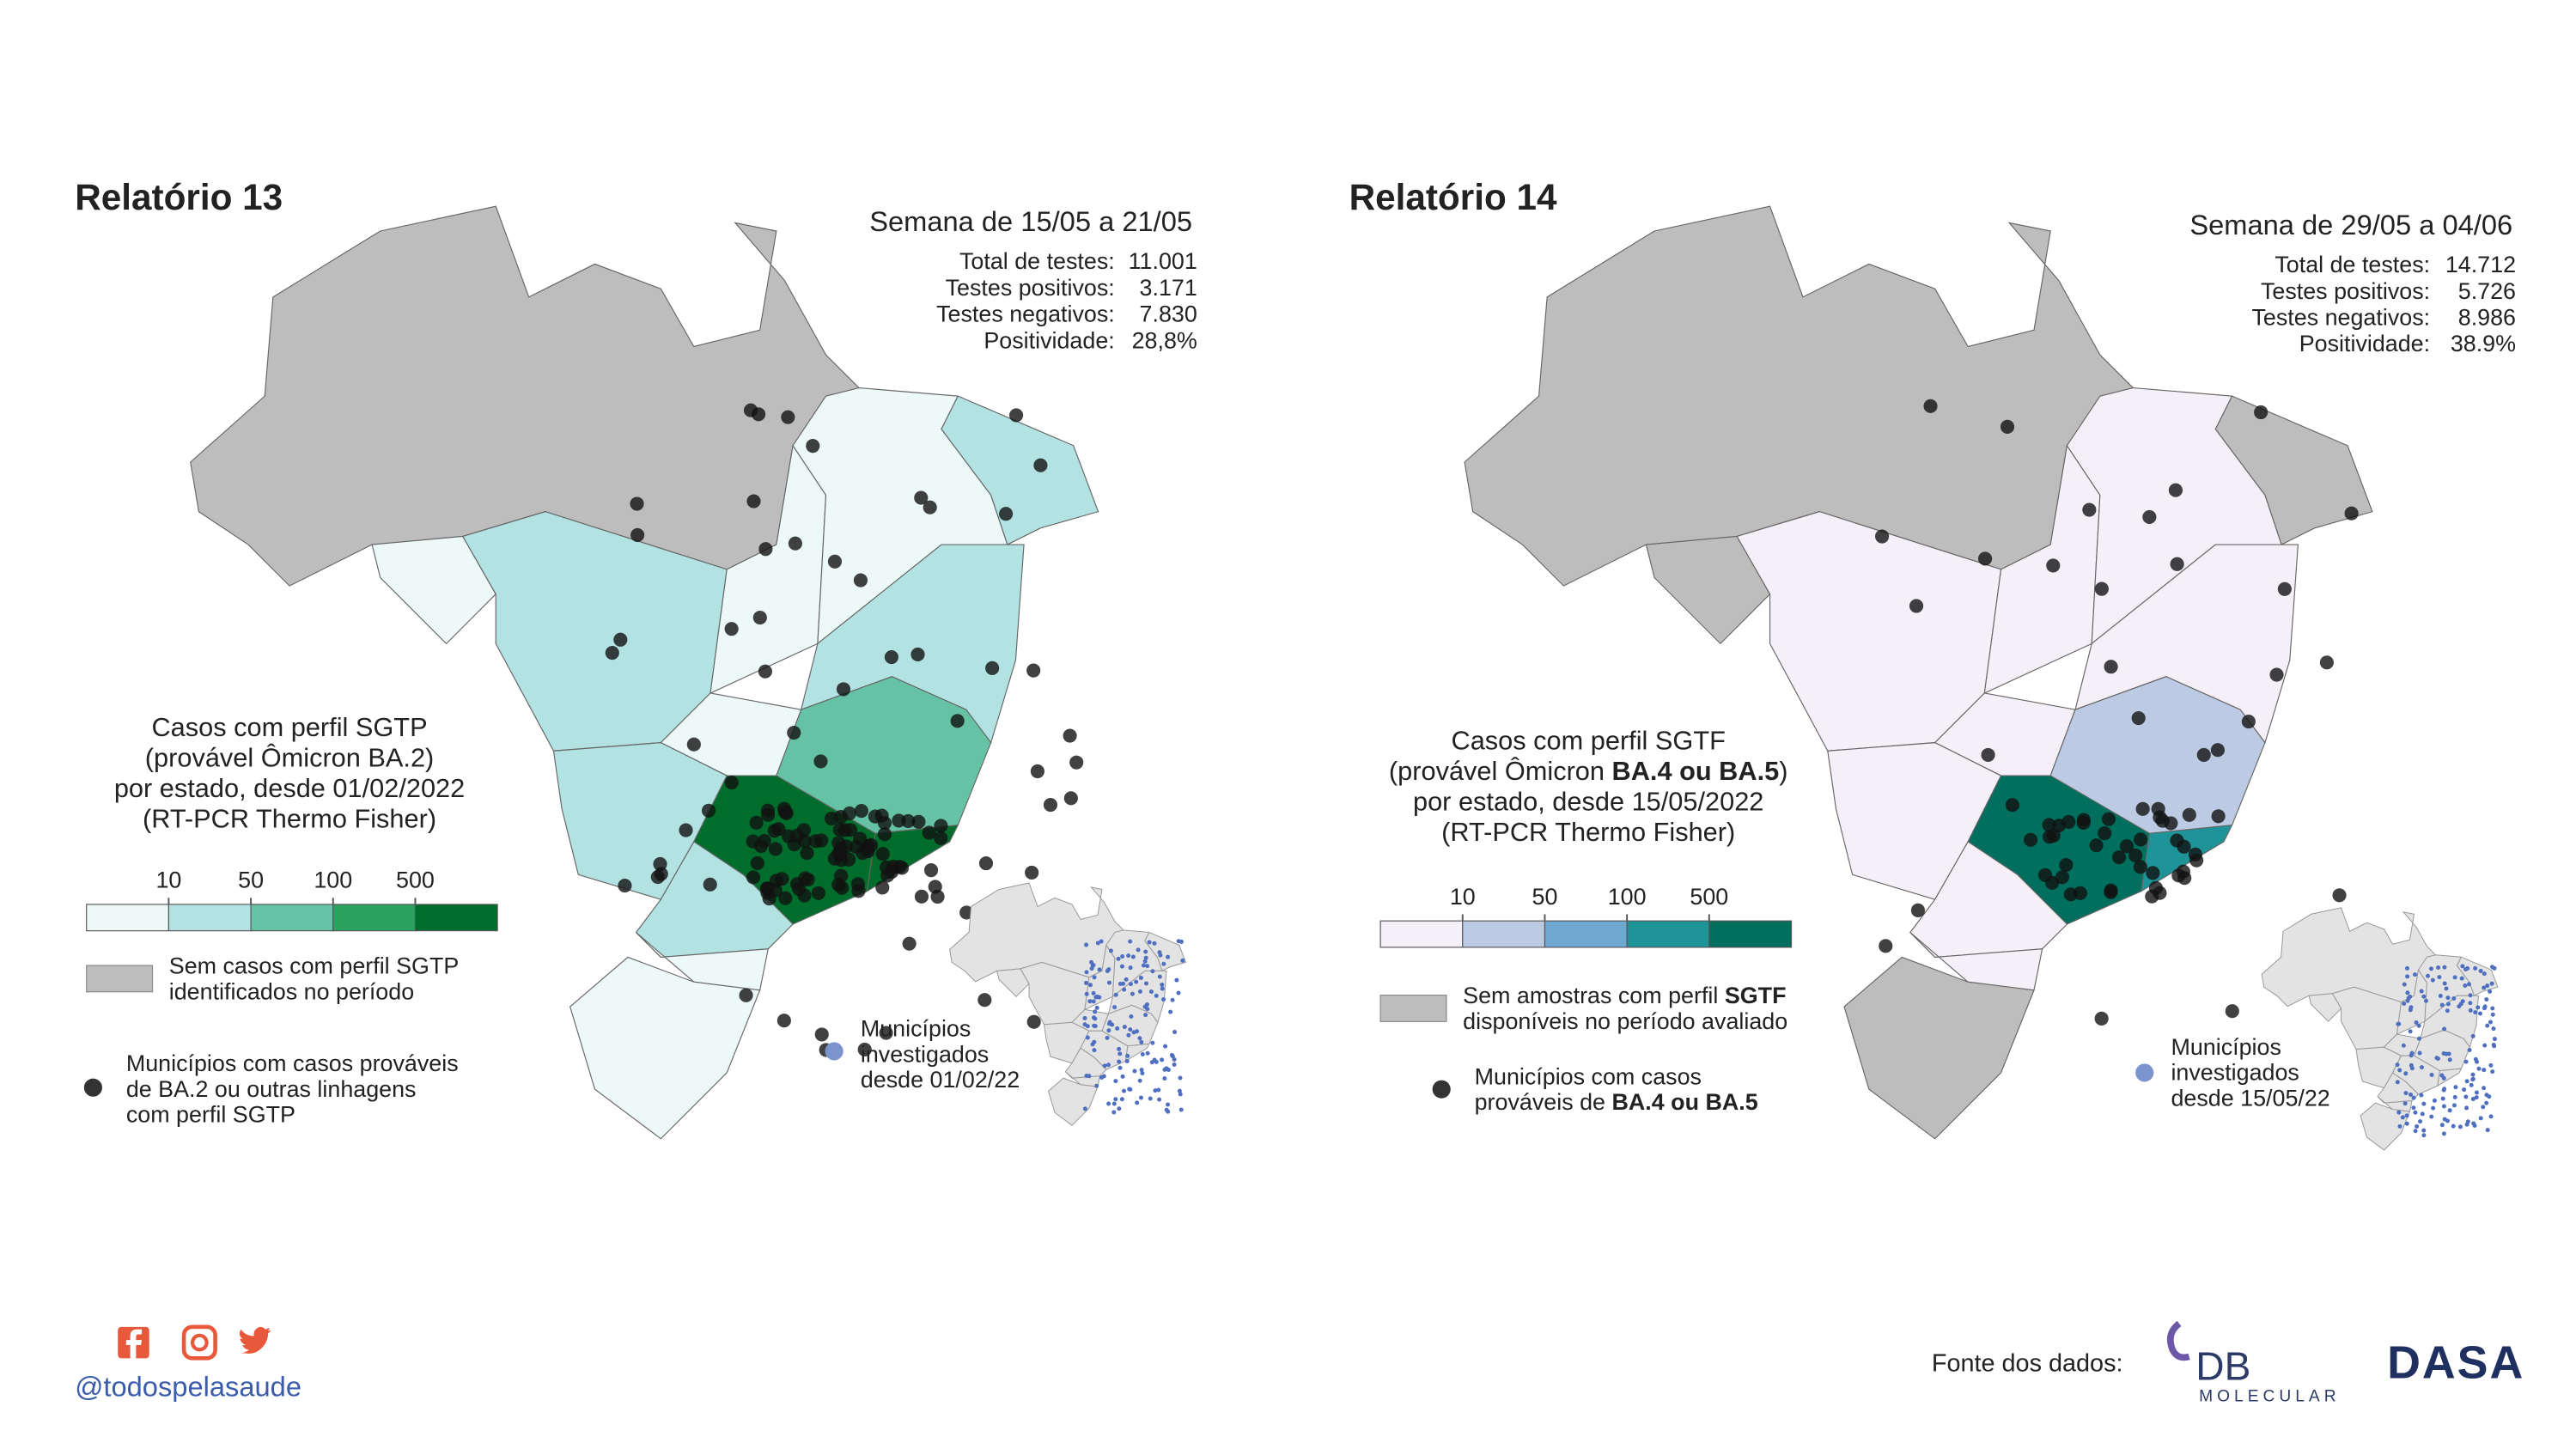  Describe the element at coordinates (1453, 197) in the screenshot. I see `panel-title: Relatório 14` at that location.